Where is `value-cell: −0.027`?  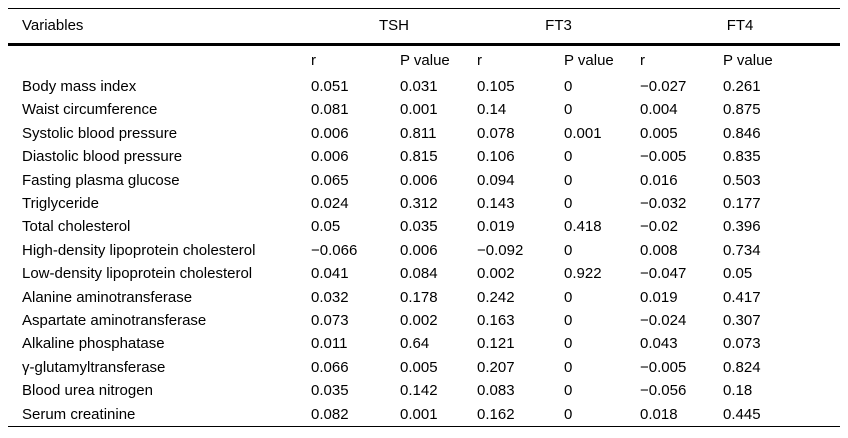
value-cell: −0.027 is located at coordinates (663, 86).